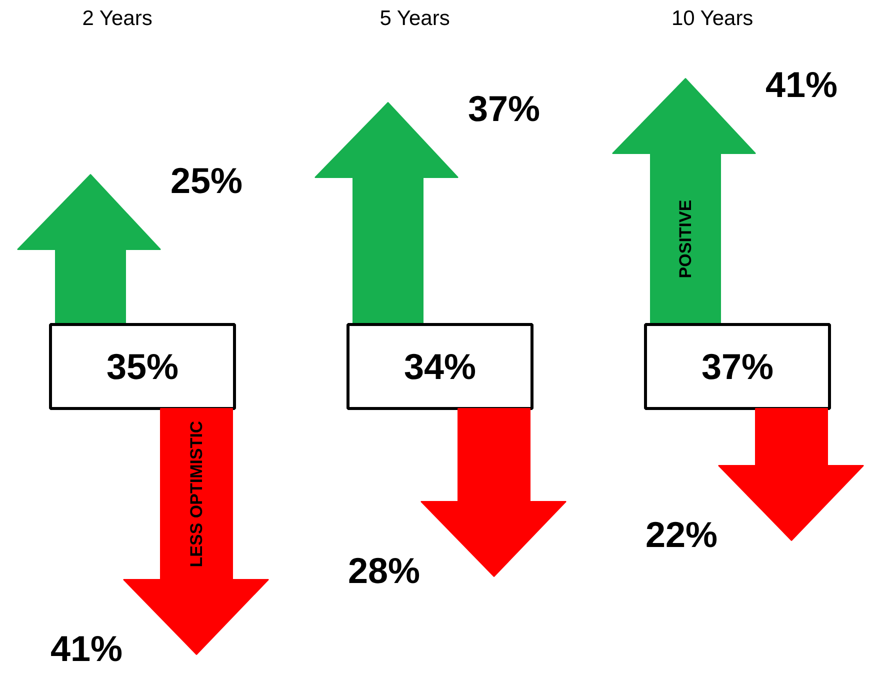 The image size is (870, 684). What do you see at coordinates (685, 239) in the screenshot?
I see `text: POSITIVE` at bounding box center [685, 239].